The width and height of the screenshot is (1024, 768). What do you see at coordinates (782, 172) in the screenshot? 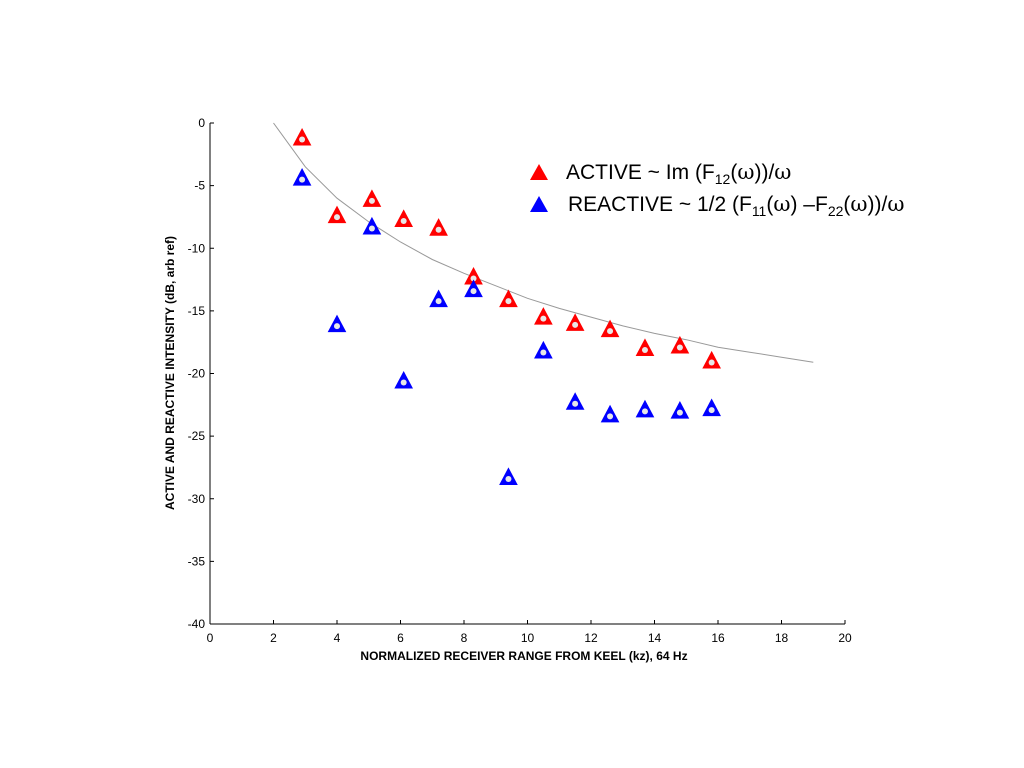
I see `legend-active-omega2: ω` at bounding box center [782, 172].